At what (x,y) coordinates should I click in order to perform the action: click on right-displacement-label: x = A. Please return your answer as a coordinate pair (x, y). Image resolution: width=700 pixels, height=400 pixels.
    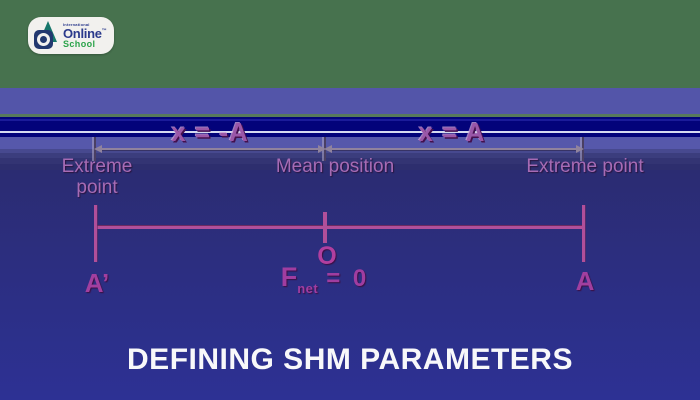
    Looking at the image, I should click on (452, 132).